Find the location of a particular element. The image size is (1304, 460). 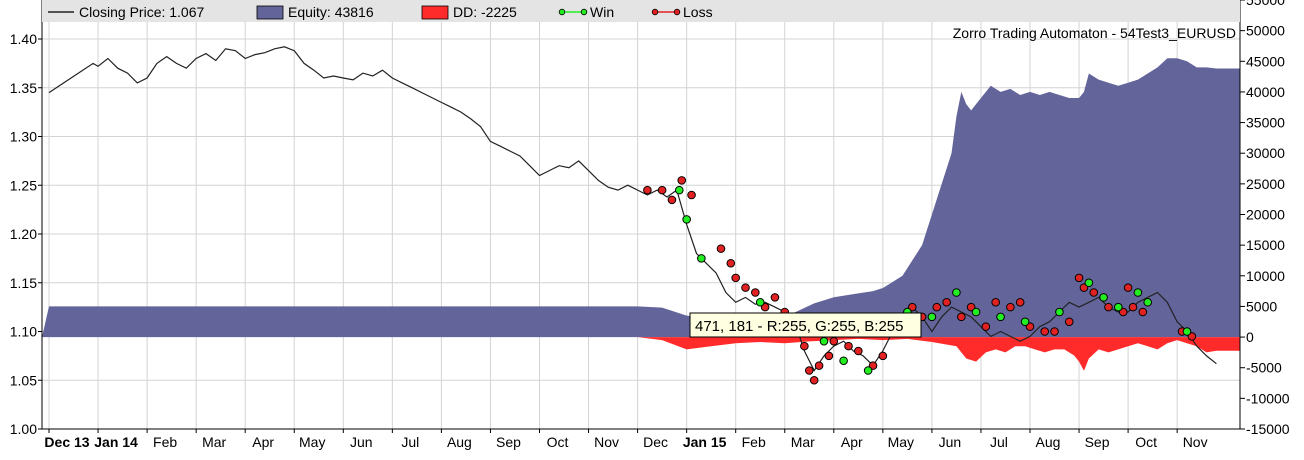

legend-item-win: Win is located at coordinates (586, 12).